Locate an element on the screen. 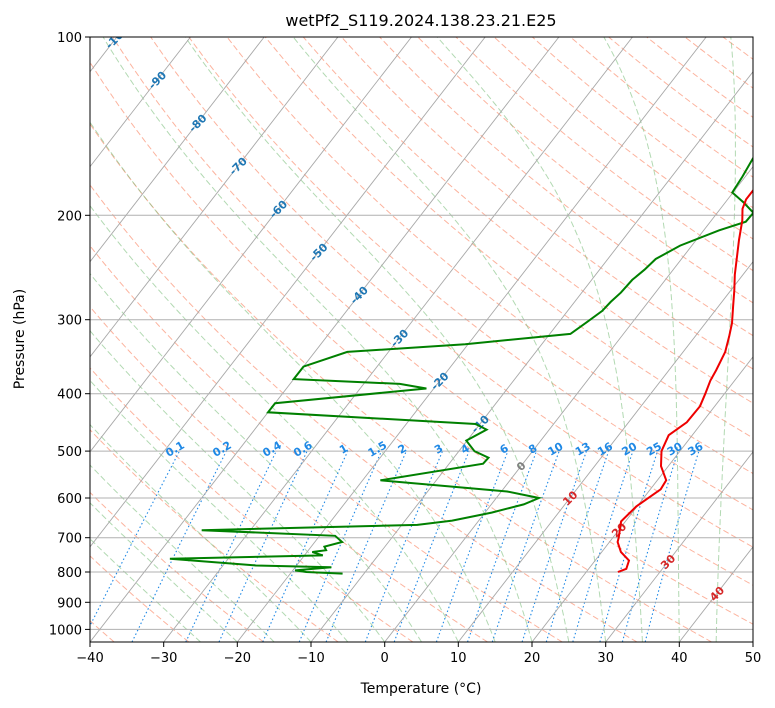 The height and width of the screenshot is (708, 775). x-axis-label: Temperature (°C) is located at coordinates (421, 689).